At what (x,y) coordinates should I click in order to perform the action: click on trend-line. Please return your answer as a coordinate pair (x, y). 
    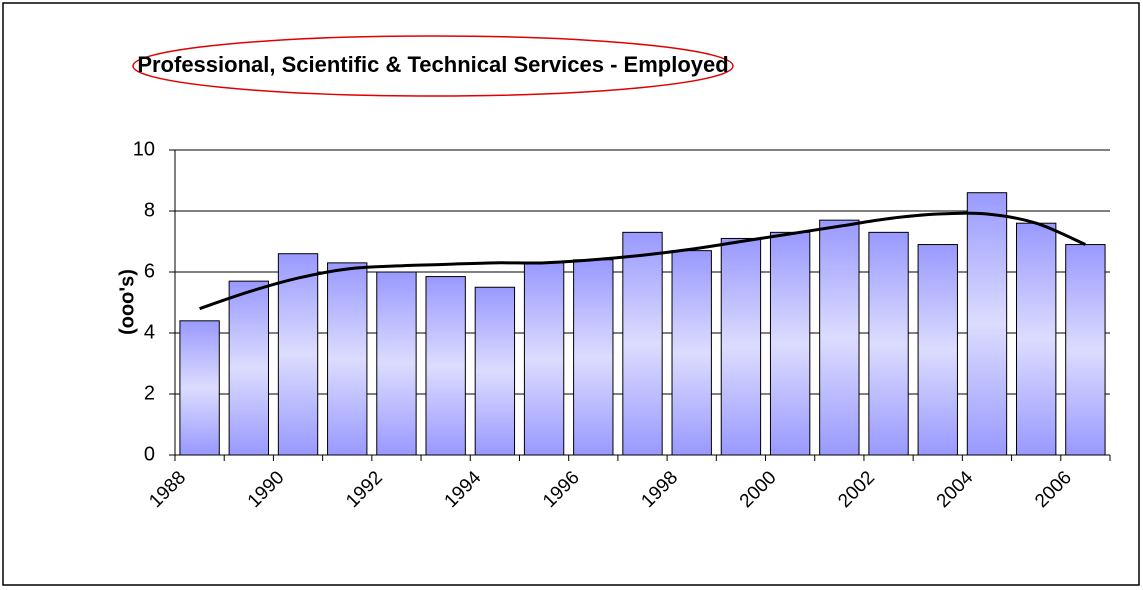
    Looking at the image, I should click on (642, 261).